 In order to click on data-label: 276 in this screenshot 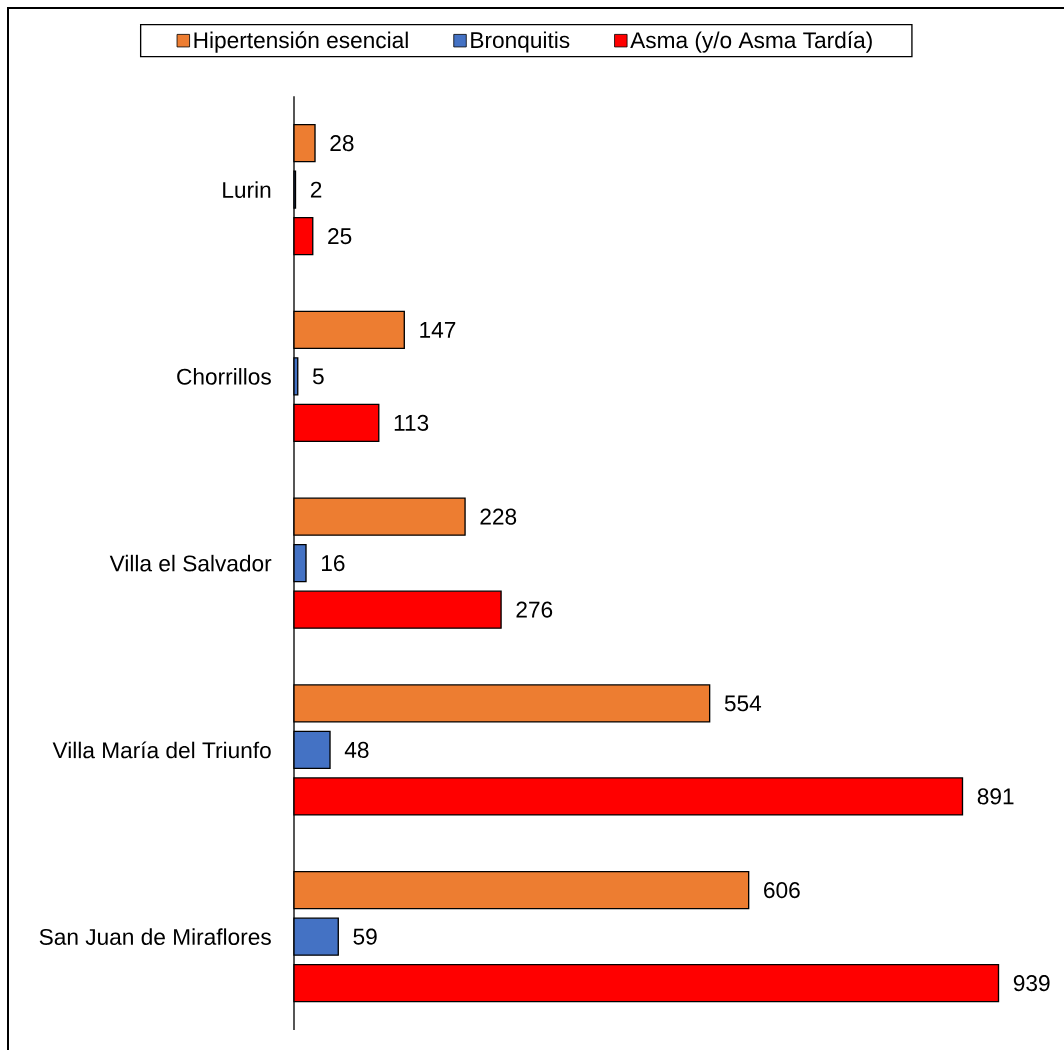, I will do `click(534, 609)`.